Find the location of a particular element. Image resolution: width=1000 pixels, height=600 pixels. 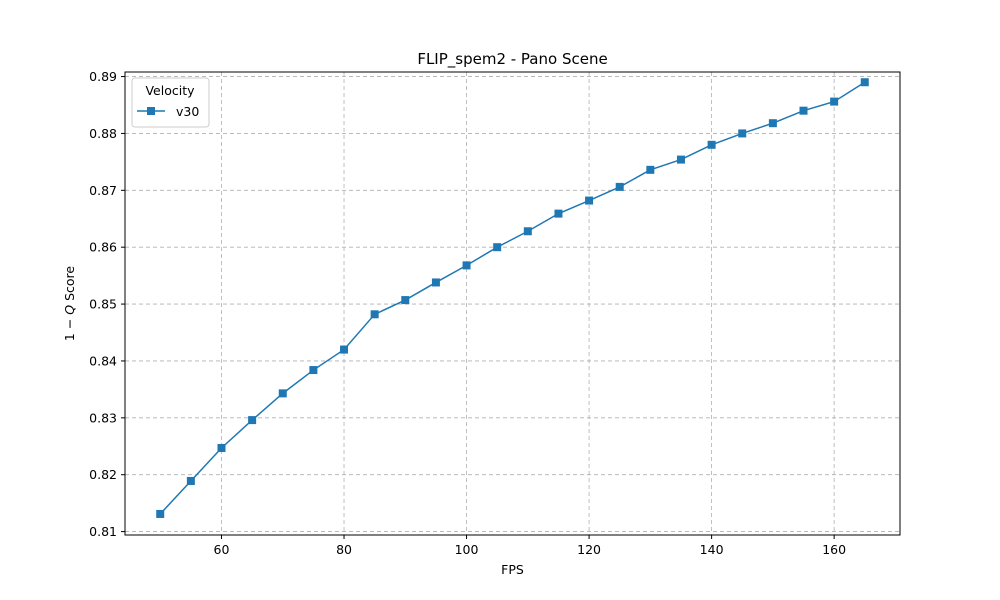

x-tick-label: 80 is located at coordinates (344, 549).